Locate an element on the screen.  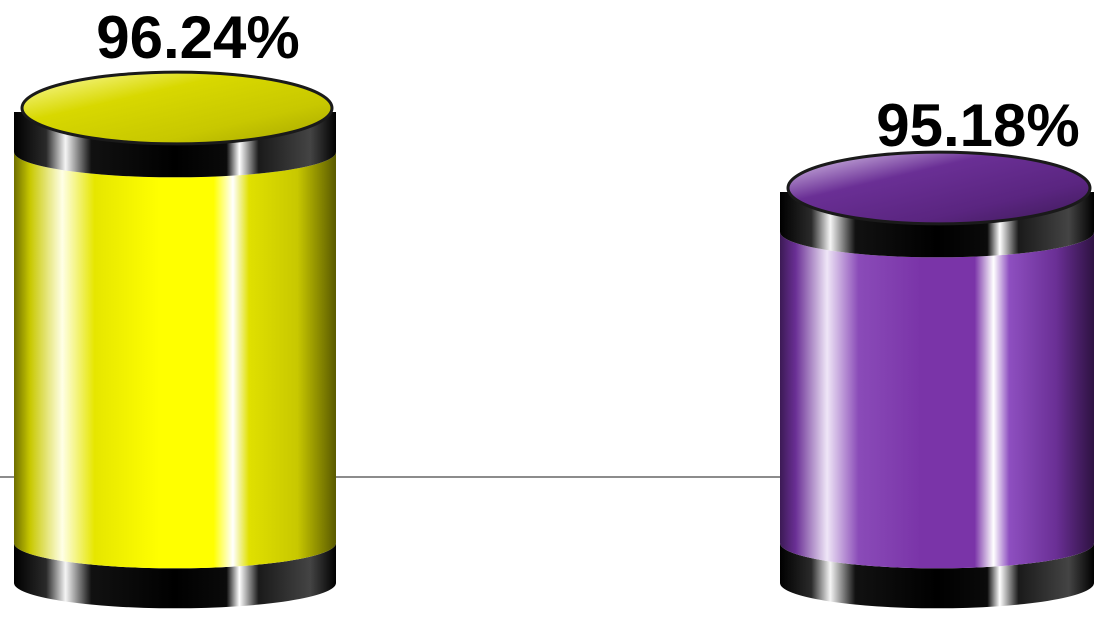
bar-0-bottom-band is located at coordinates (175, 576).